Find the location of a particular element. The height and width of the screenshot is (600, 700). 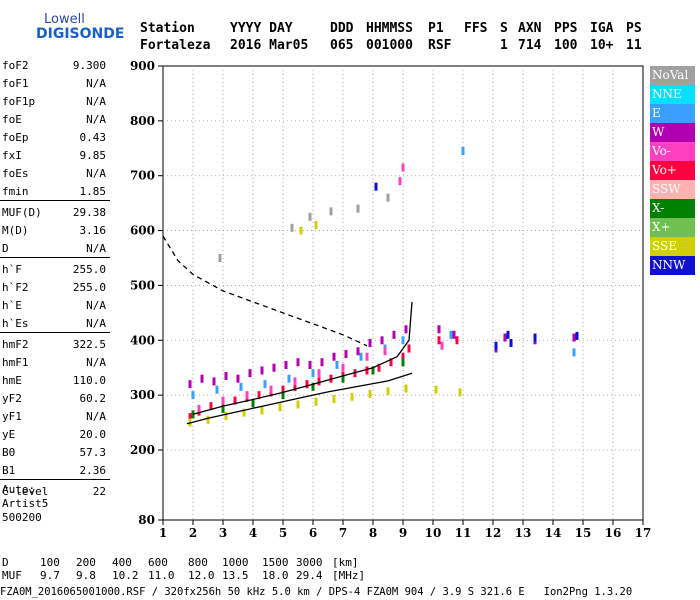

header-value-station: Fortaleza is located at coordinates (175, 45).